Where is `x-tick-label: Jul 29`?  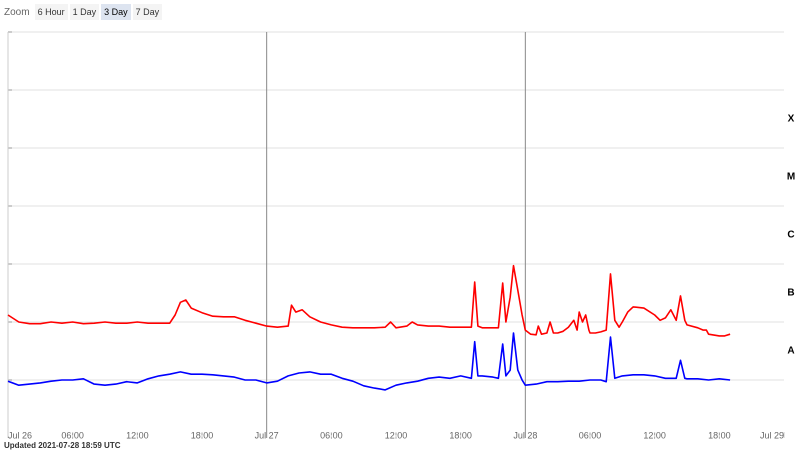 x-tick-label: Jul 29 is located at coordinates (772, 435).